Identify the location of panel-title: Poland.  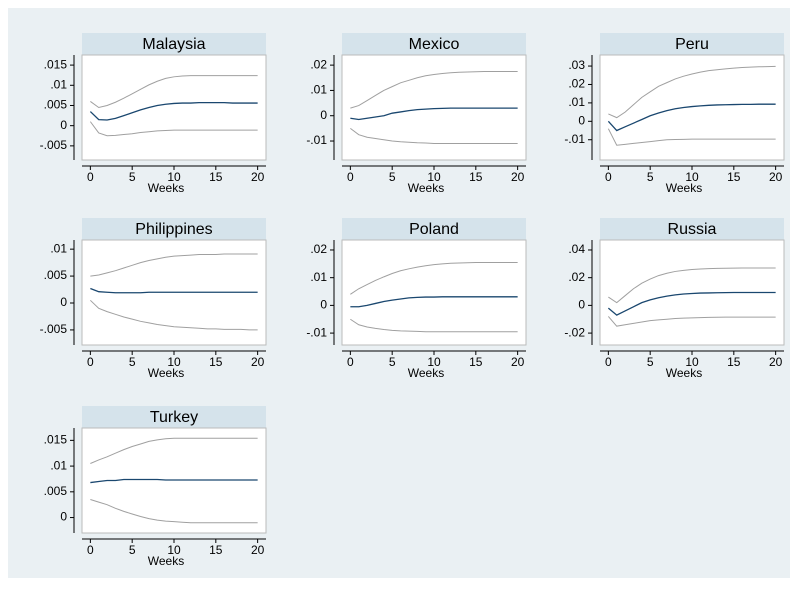
(434, 229).